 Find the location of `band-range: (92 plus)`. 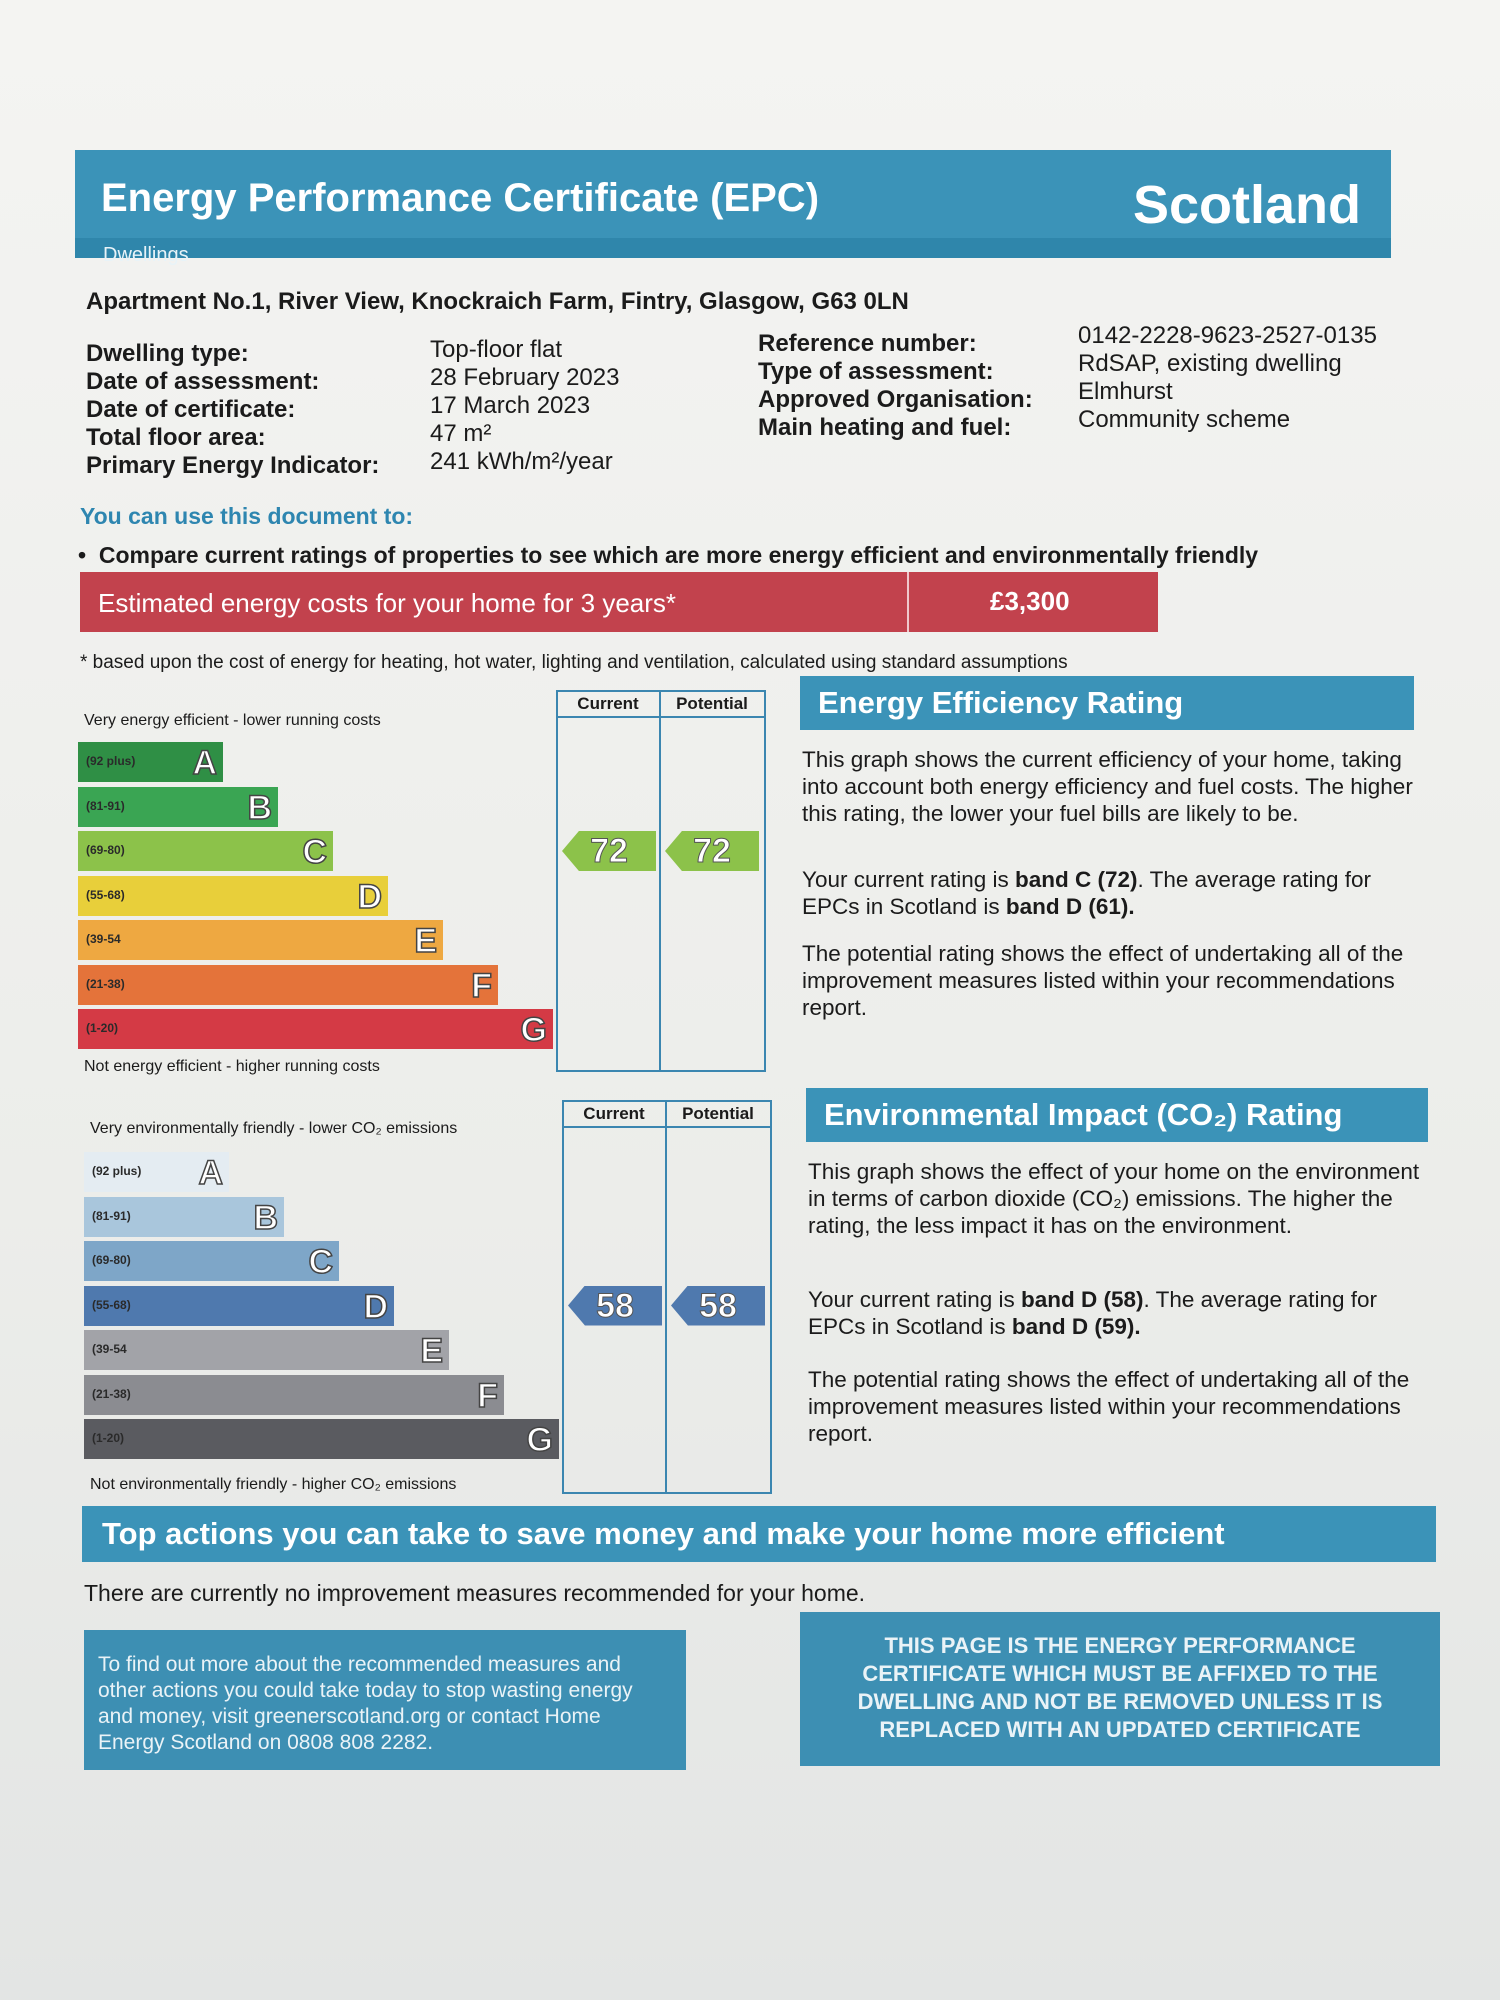

band-range: (92 plus) is located at coordinates (111, 761).